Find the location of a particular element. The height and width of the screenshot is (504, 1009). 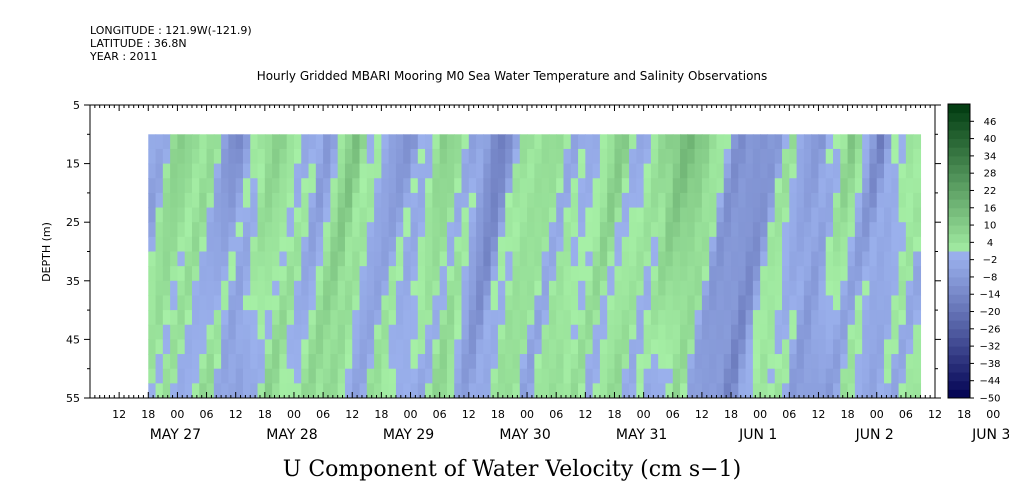

x-axis-title: U Component of Water Velocity (cm s−1) is located at coordinates (512, 469).